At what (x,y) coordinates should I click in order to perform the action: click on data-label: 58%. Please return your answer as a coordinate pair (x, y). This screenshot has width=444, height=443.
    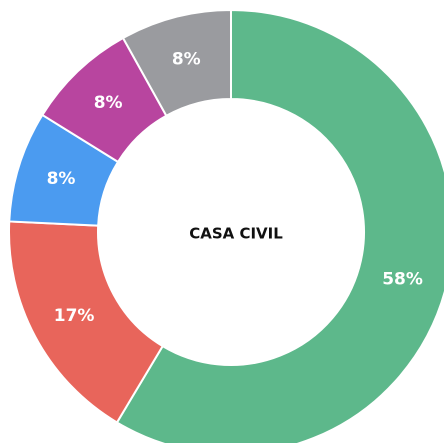
    Looking at the image, I should click on (402, 279).